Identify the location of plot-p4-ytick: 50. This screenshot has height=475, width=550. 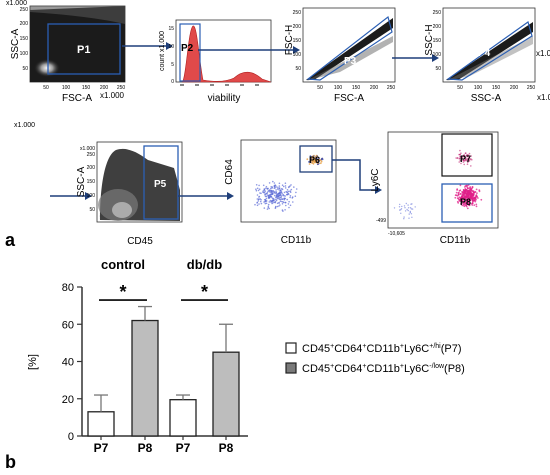
(438, 69).